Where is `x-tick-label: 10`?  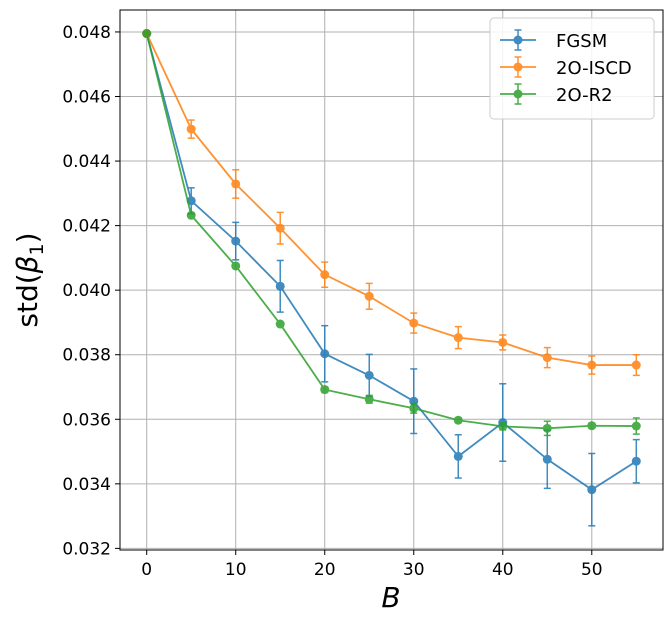 x-tick-label: 10 is located at coordinates (236, 570).